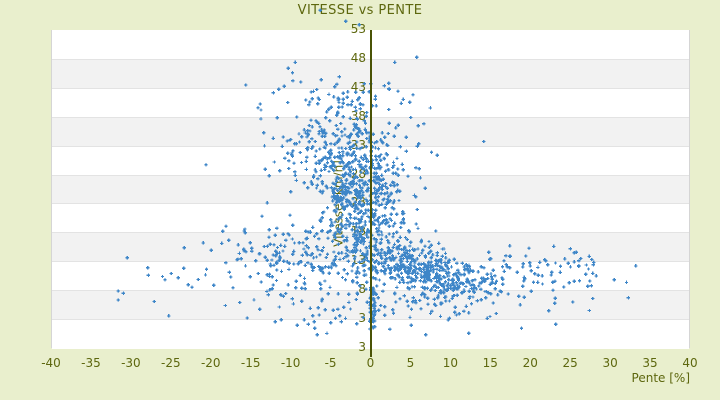  I want to click on x-tick-label: -5, so click(330, 363).